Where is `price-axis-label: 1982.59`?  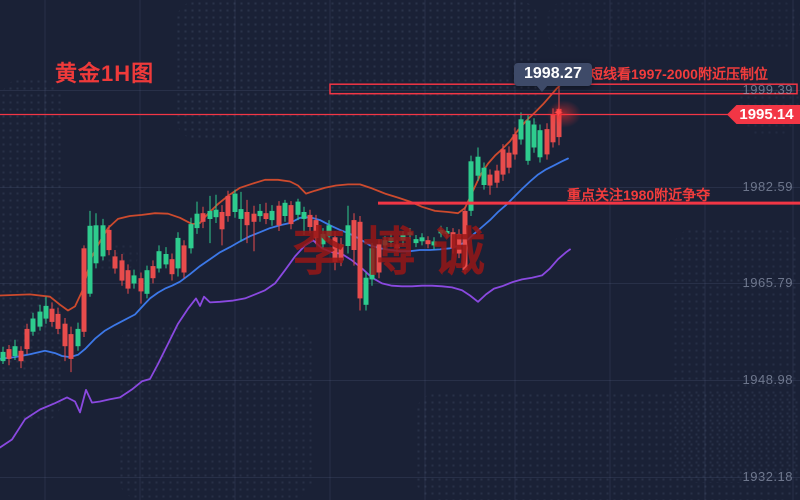 price-axis-label: 1982.59 is located at coordinates (767, 186).